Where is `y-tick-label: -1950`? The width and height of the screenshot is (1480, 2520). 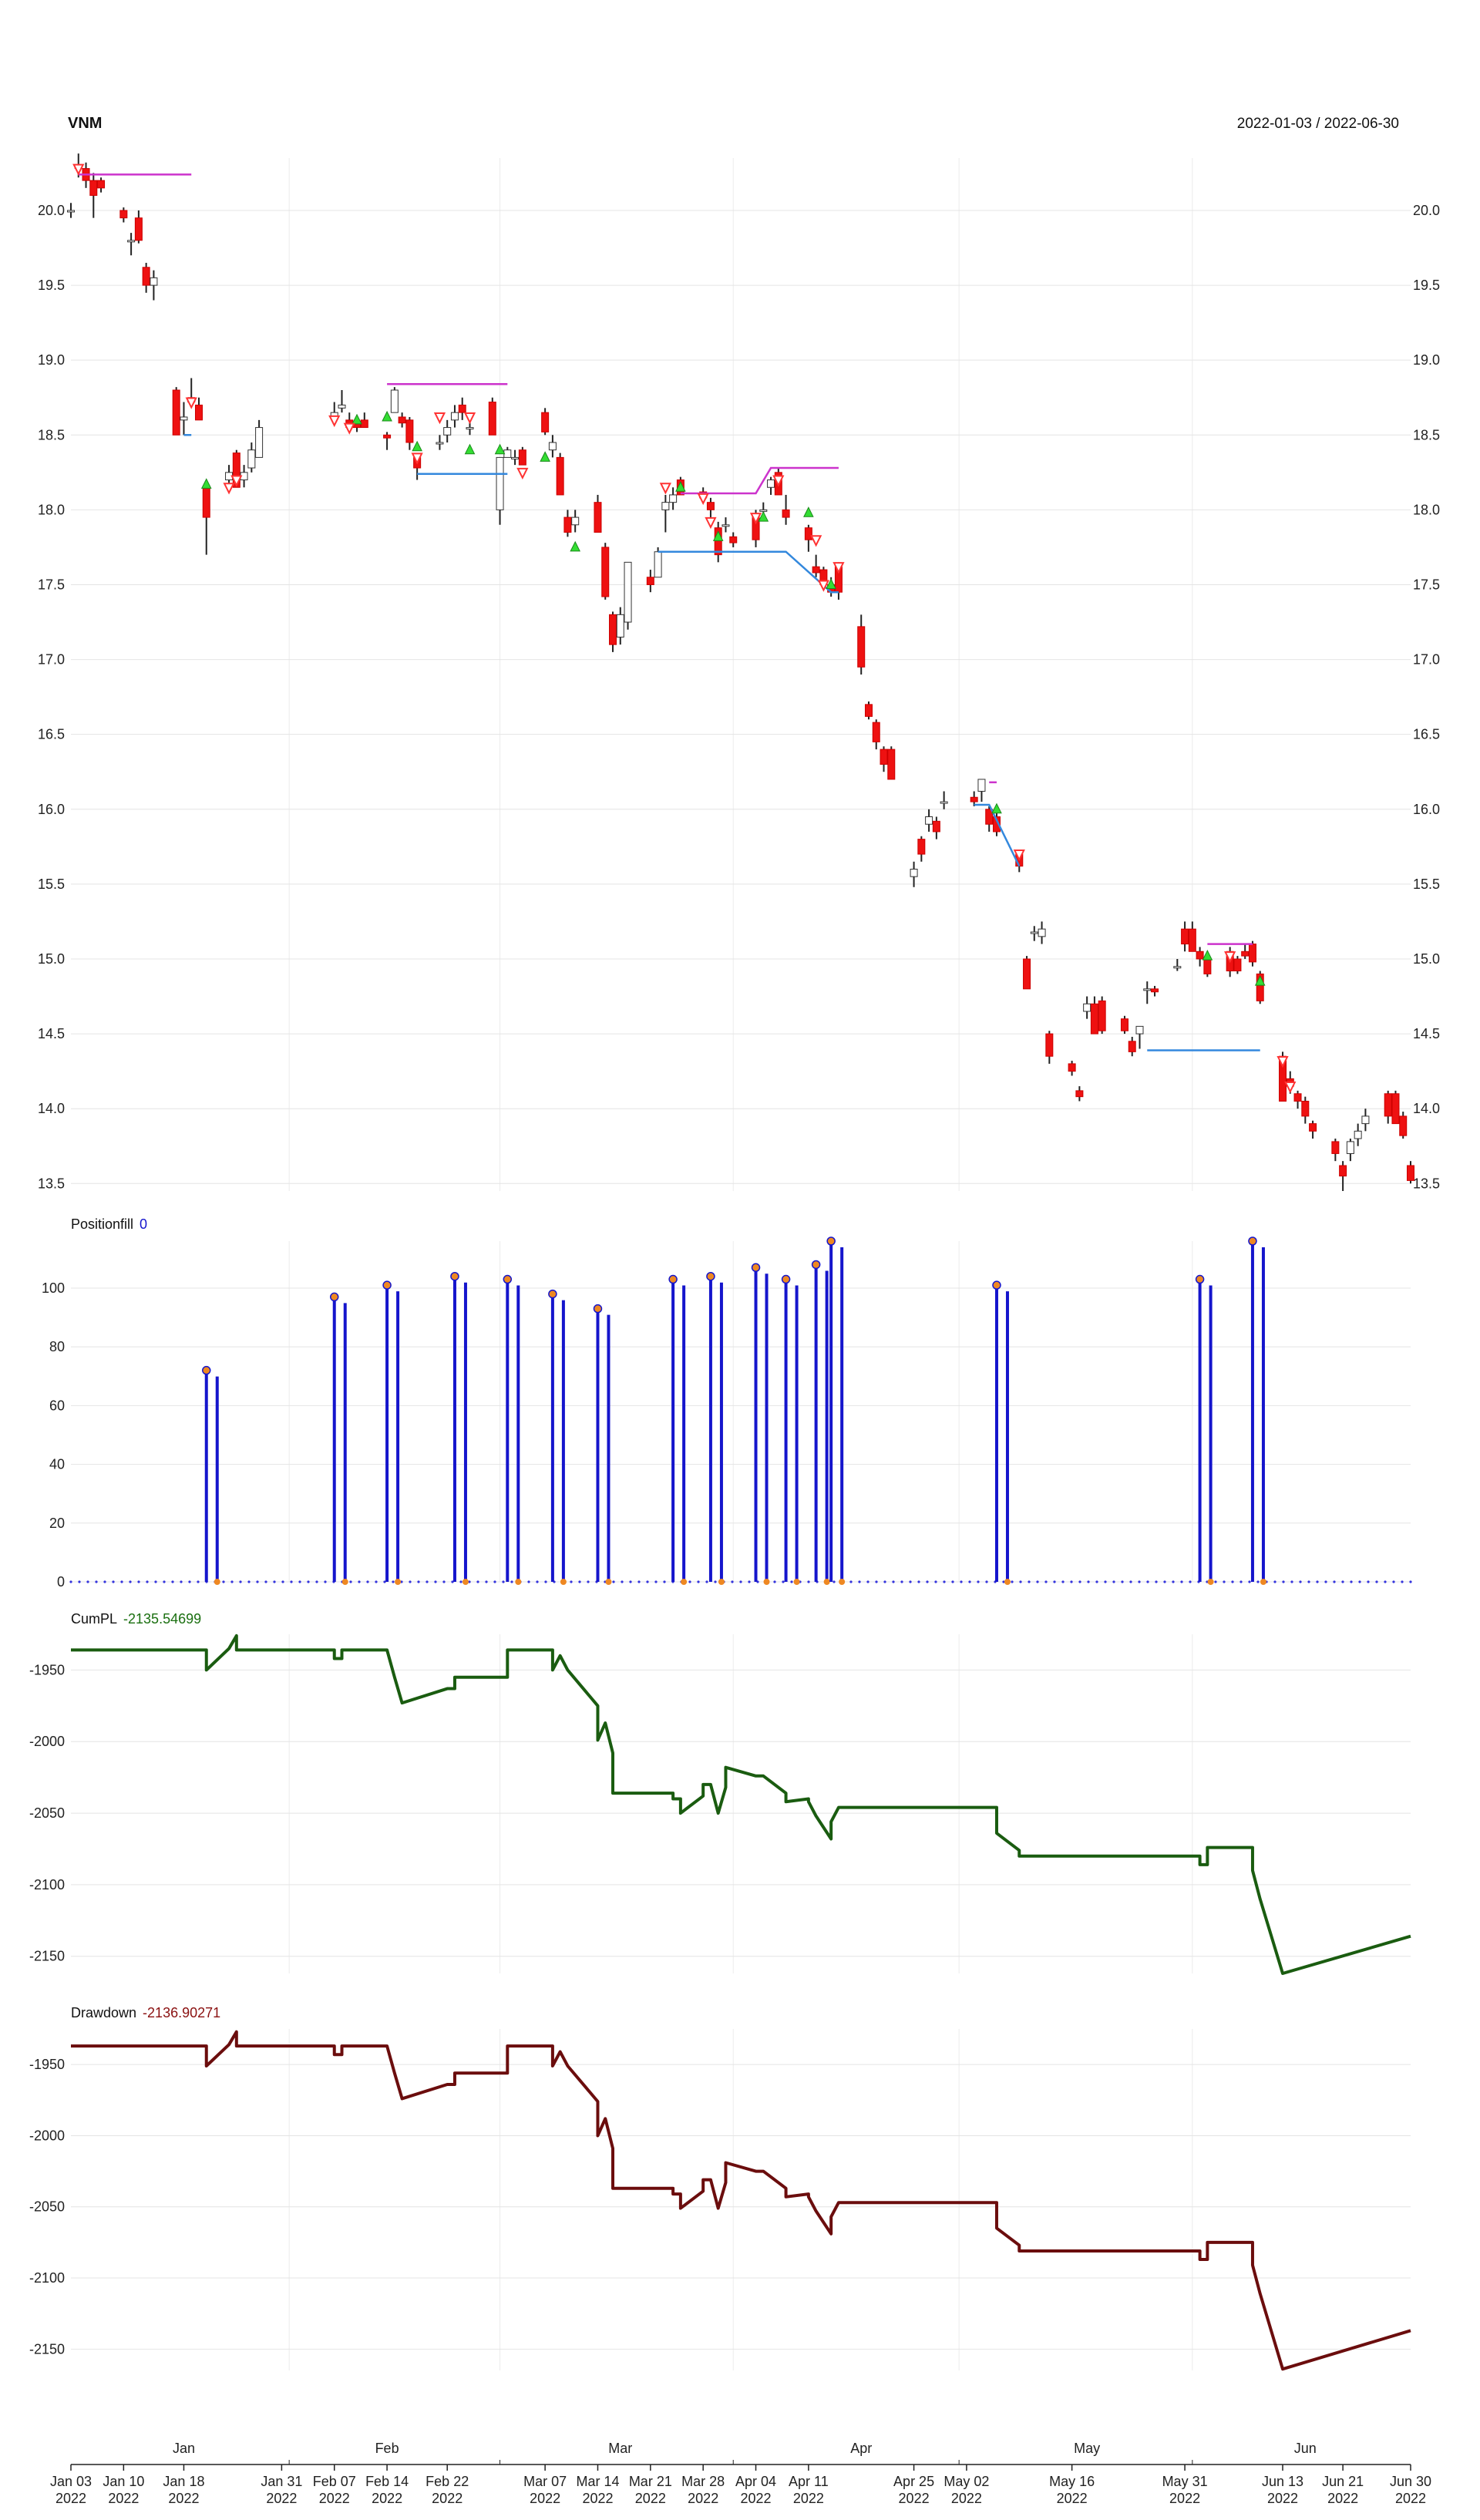 y-tick-label: -1950 is located at coordinates (47, 2065).